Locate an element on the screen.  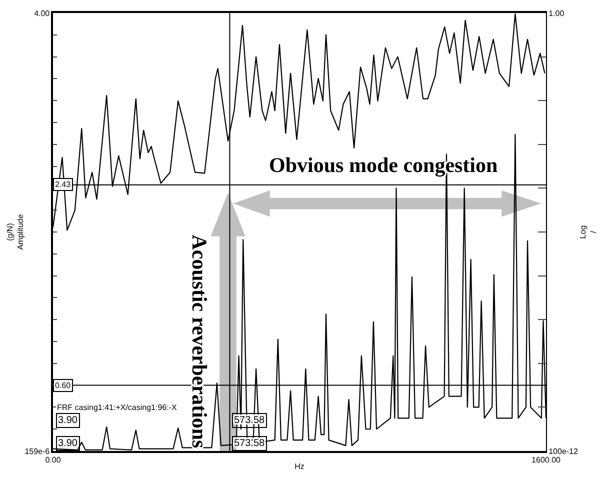
annotation: FRF casing1:41:+X/casing1:96:-X is located at coordinates (117, 407).